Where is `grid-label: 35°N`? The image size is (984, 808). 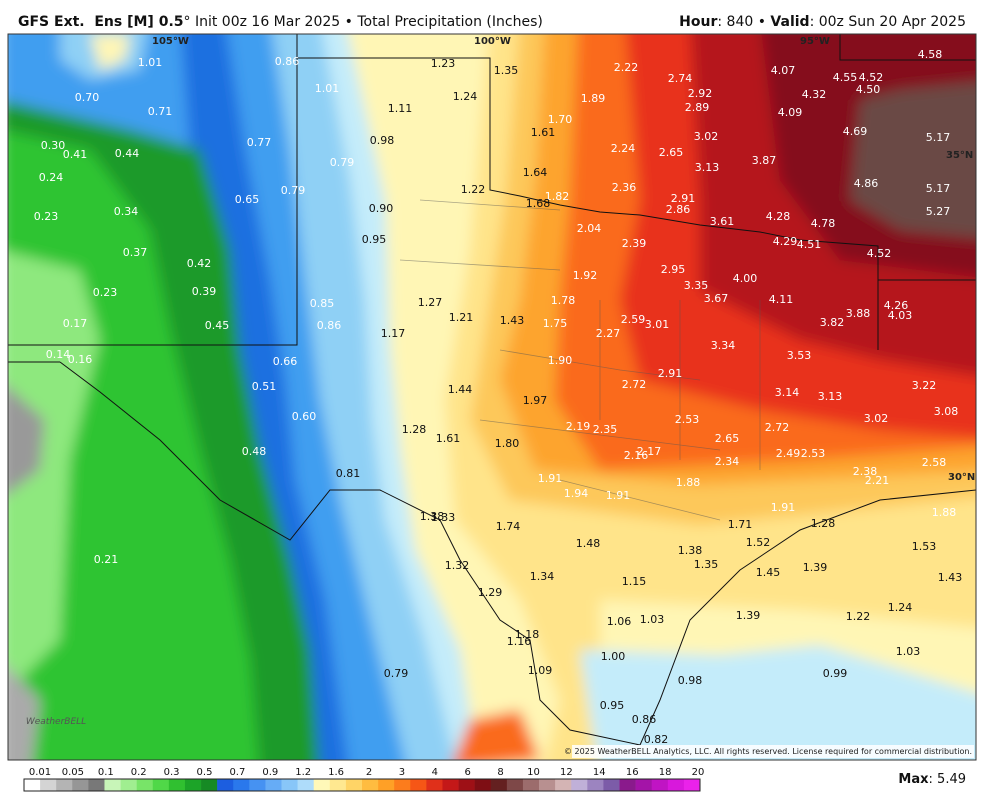 grid-label: 35°N is located at coordinates (959, 155).